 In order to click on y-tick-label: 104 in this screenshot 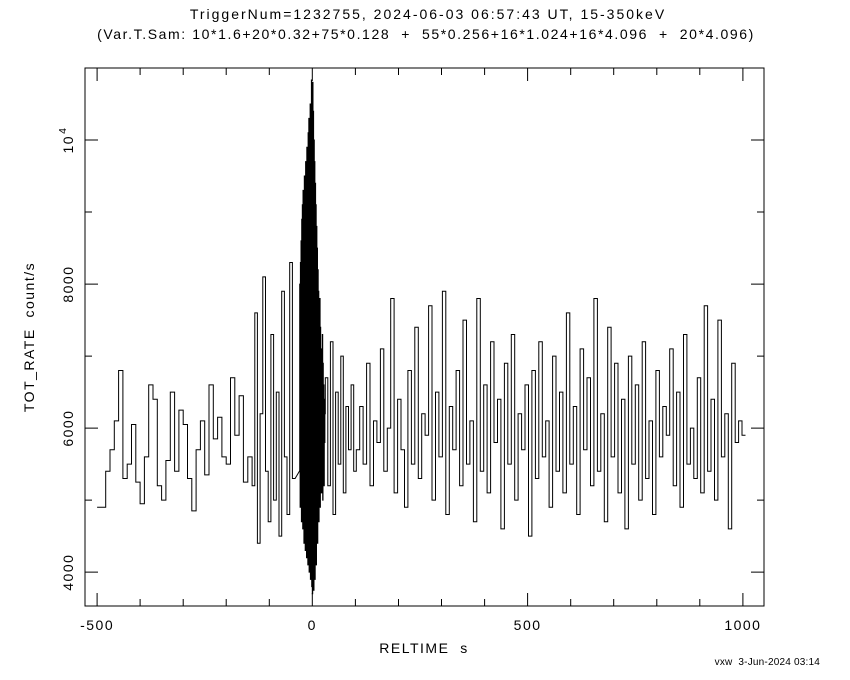, I will do `click(66, 140)`.